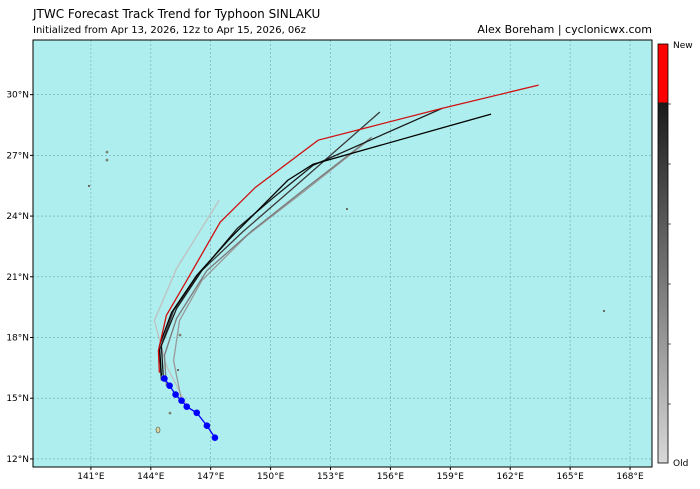 The height and width of the screenshot is (489, 700). What do you see at coordinates (511, 477) in the screenshot?
I see `x-tick-label: 162°E` at bounding box center [511, 477].